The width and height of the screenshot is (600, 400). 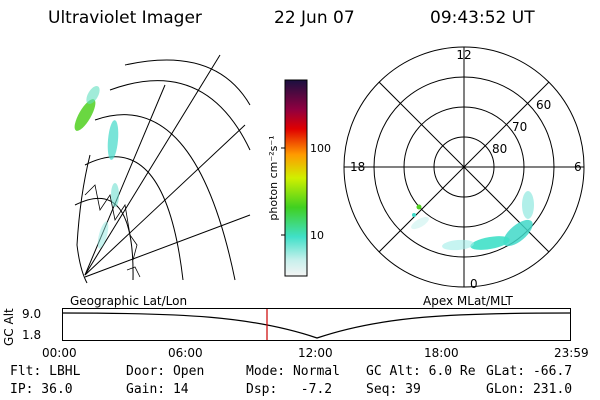 I want to click on altitude-ytick-min: 1.8, so click(x=32, y=335).